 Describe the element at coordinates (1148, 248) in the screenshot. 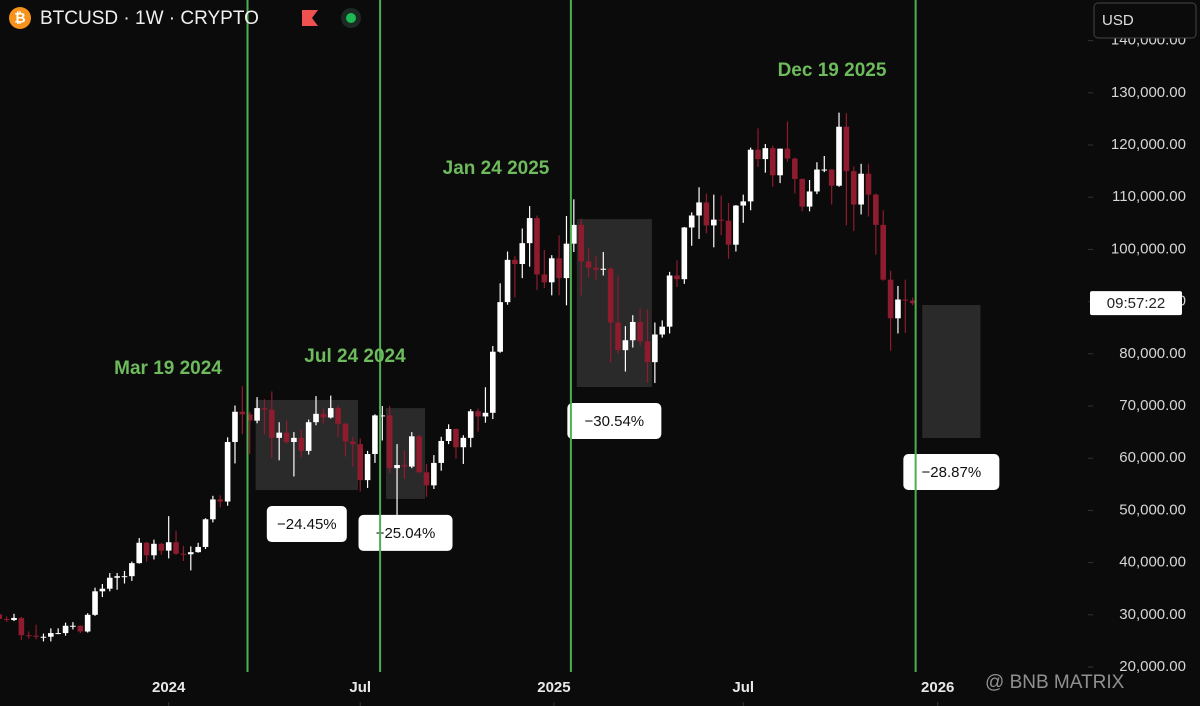

I see `y-tick-label: 100,000.00` at that location.